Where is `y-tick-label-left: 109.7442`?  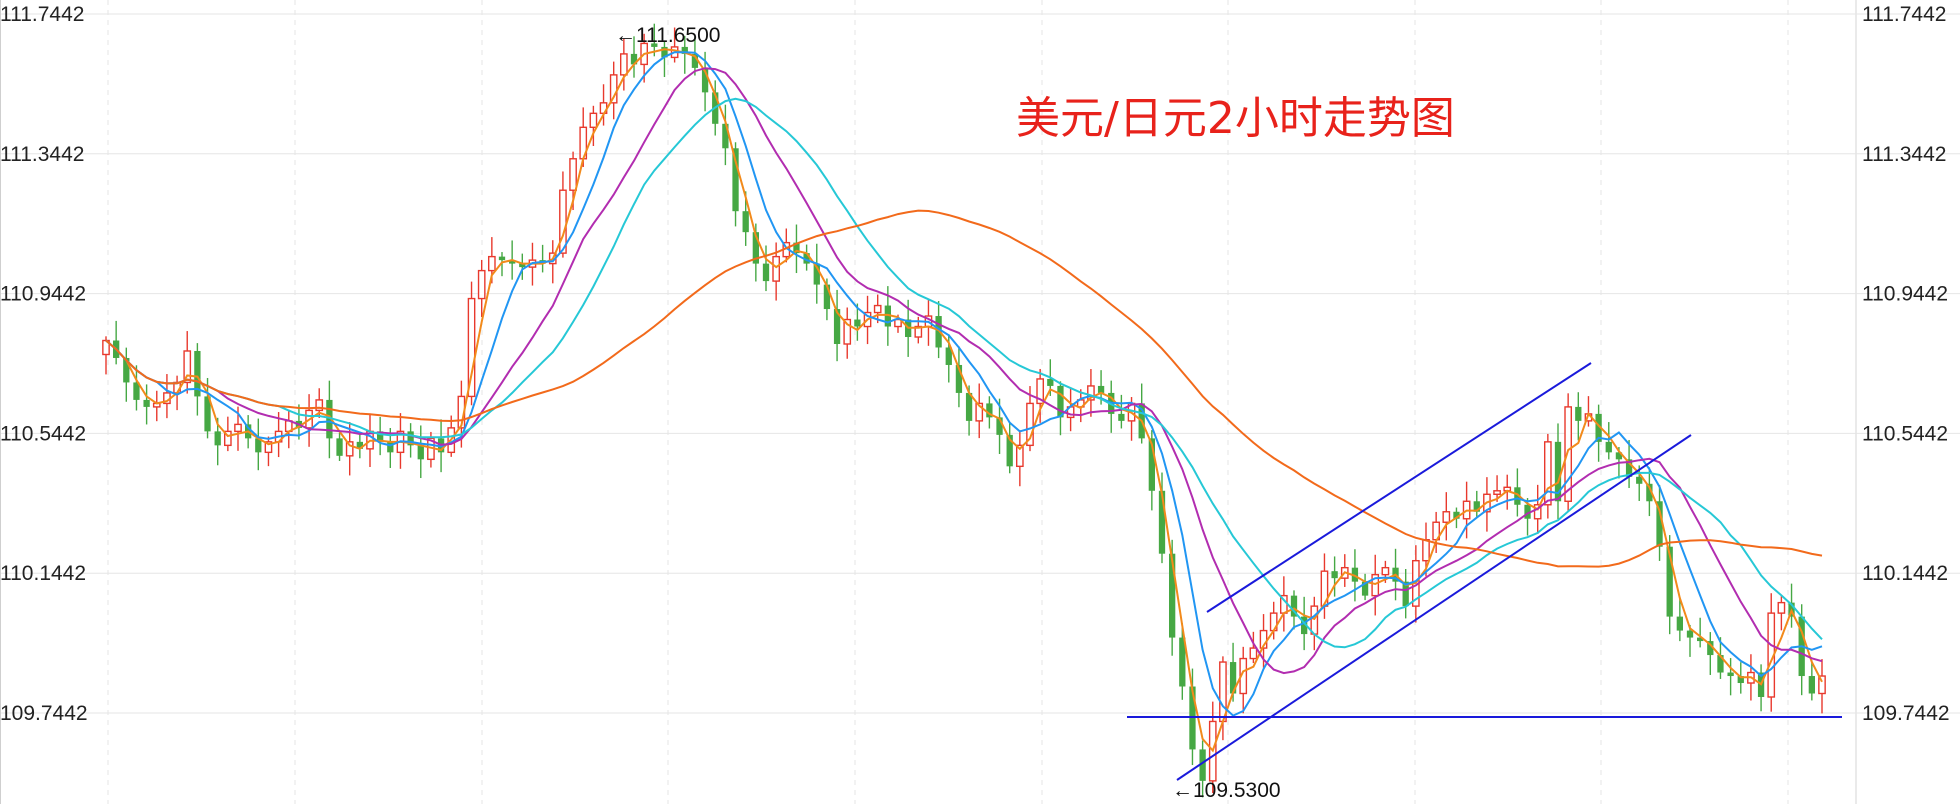
y-tick-label-left: 109.7442 is located at coordinates (44, 713).